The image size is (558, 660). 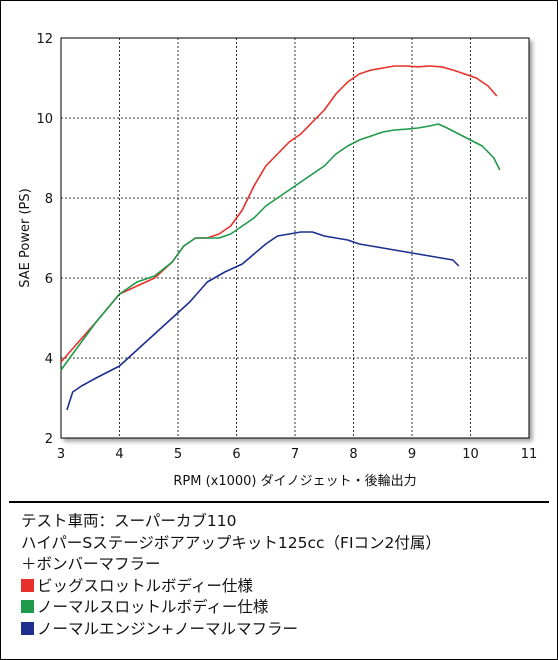 I want to click on x-axis-label: RPM (x1000) ダイノジェット・後輪出力, so click(x=294, y=481).